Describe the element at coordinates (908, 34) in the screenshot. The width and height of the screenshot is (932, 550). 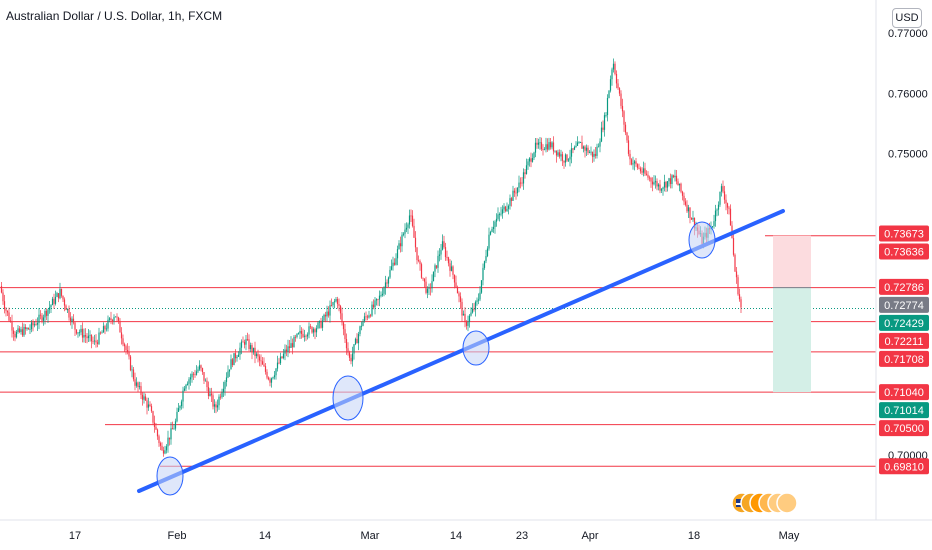
I see `price-tick-label: 0.77000` at that location.